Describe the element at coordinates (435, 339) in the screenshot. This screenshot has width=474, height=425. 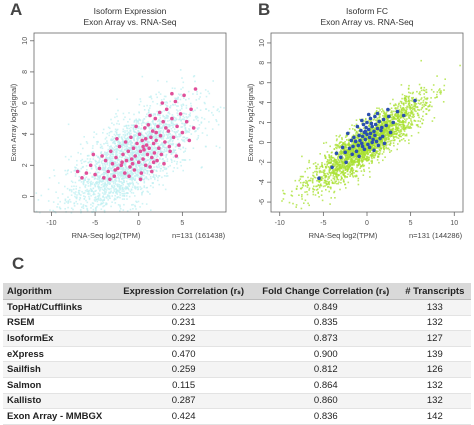
I see `table-cell: 127` at that location.